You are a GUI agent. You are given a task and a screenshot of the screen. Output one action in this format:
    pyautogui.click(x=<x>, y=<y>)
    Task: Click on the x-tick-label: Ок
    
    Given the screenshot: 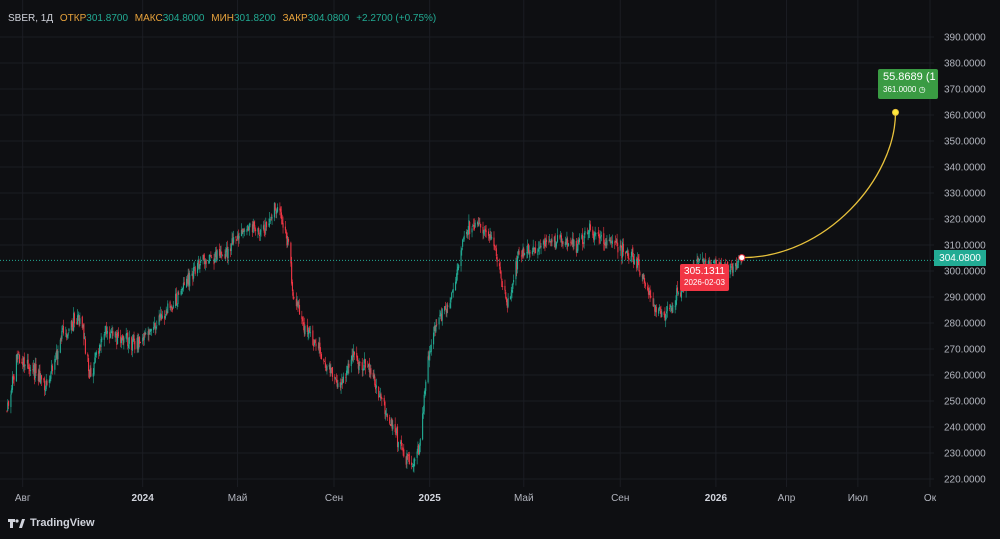 What is the action you would take?
    pyautogui.click(x=930, y=498)
    